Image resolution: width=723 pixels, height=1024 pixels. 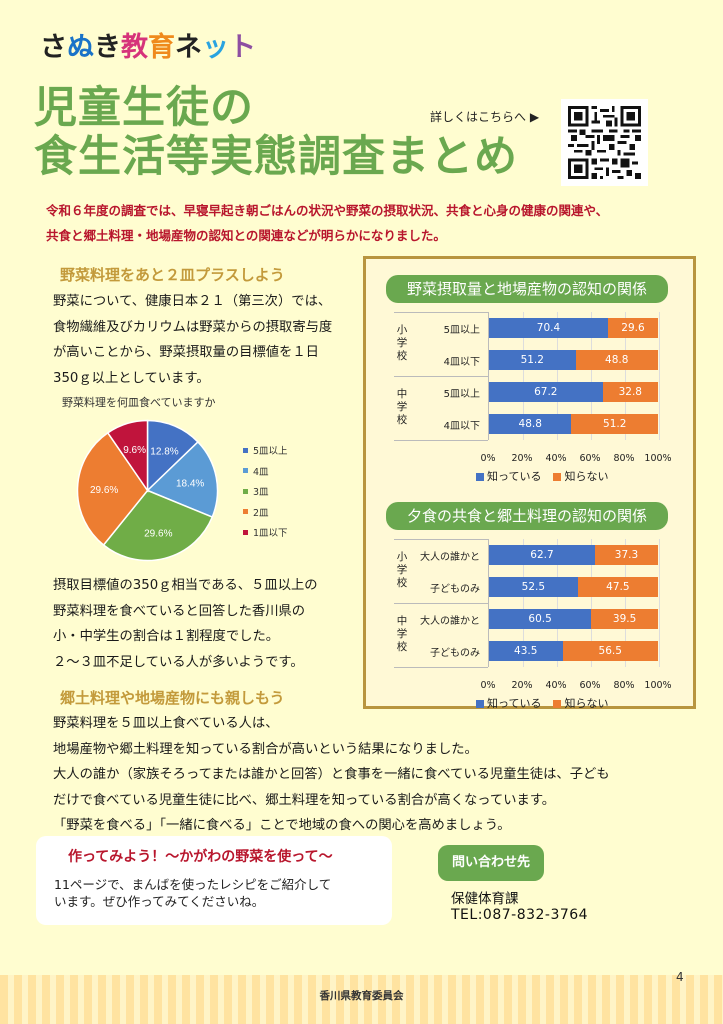 I want to click on legend-item: 3皿, so click(x=265, y=491).